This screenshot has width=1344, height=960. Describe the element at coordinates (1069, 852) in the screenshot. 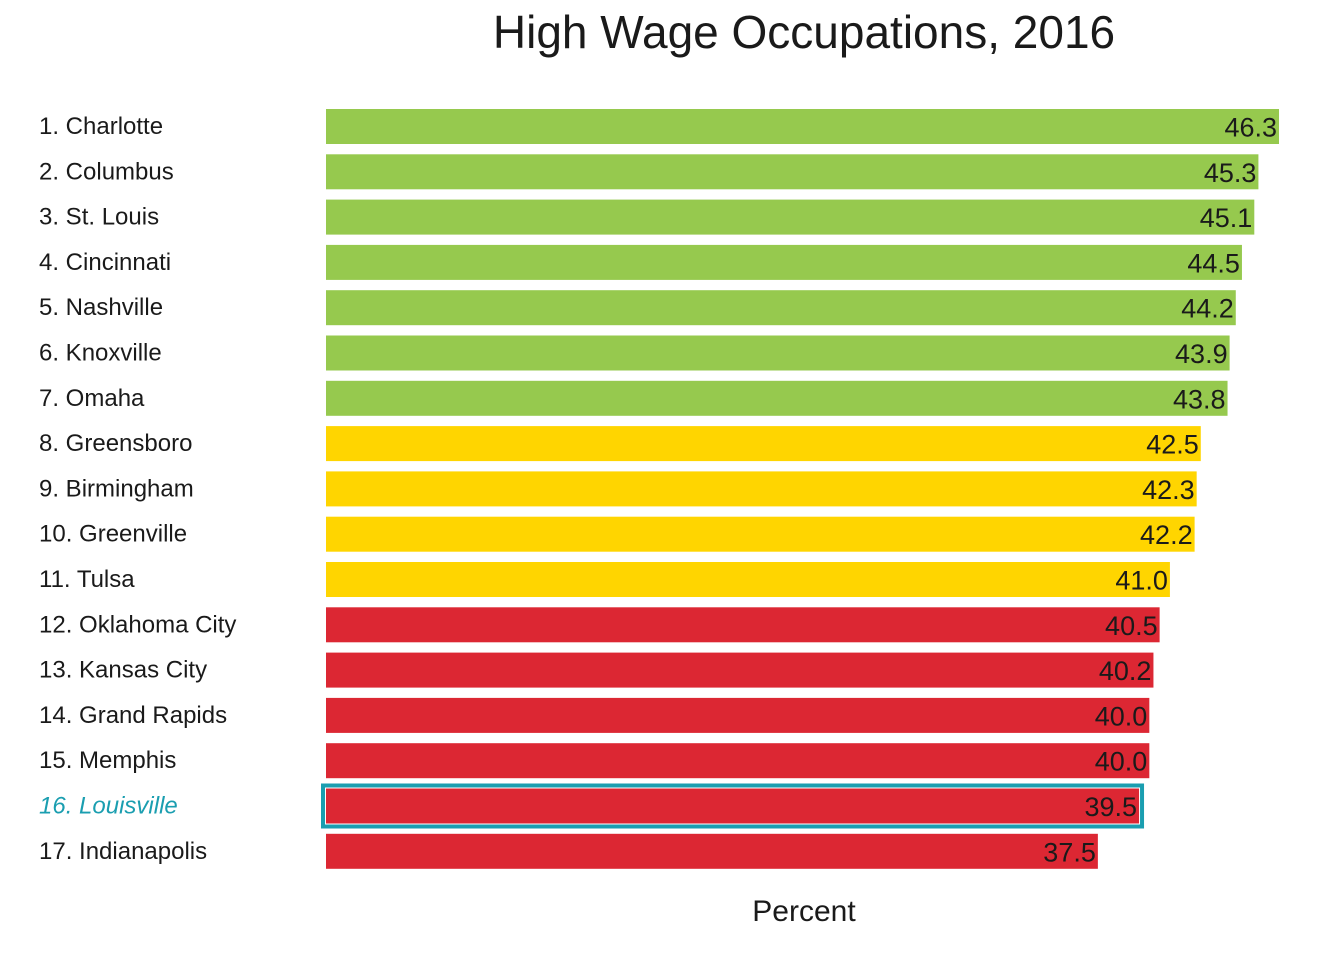

I see `value-label: 37.5` at that location.